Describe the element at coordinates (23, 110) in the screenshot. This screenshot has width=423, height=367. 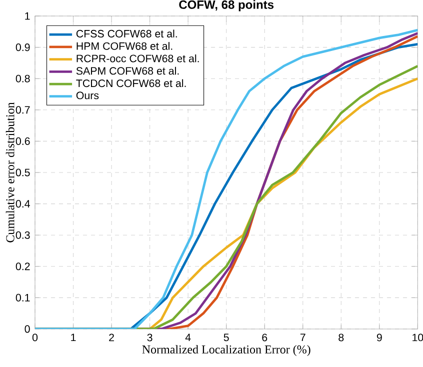
I see `y-tick-label: 0.7` at that location.